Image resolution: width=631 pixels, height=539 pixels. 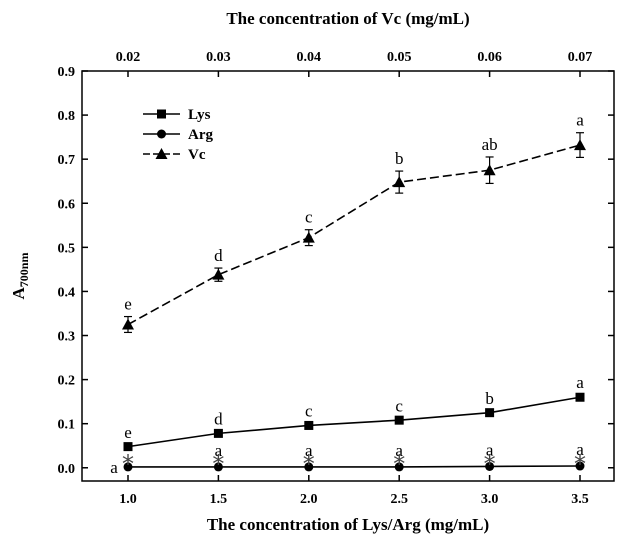 I want to click on legend-lys-marker, so click(x=161, y=114).